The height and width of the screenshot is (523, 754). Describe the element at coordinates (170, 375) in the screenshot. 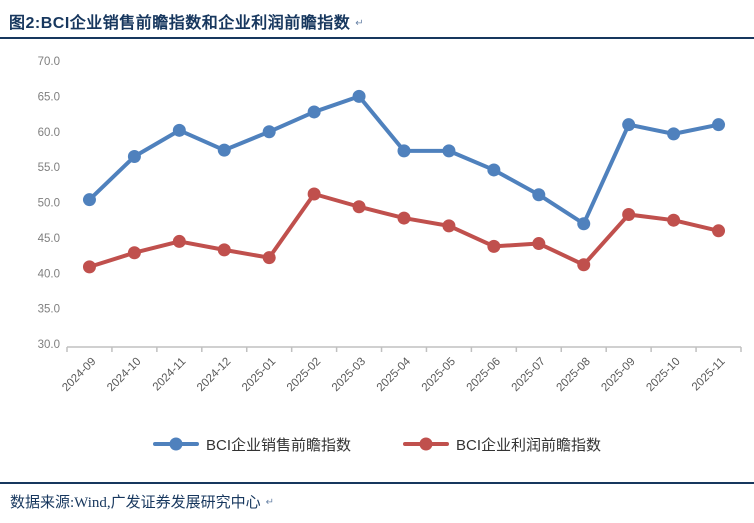

I see `x-axis-tick-label: 2024-11` at that location.